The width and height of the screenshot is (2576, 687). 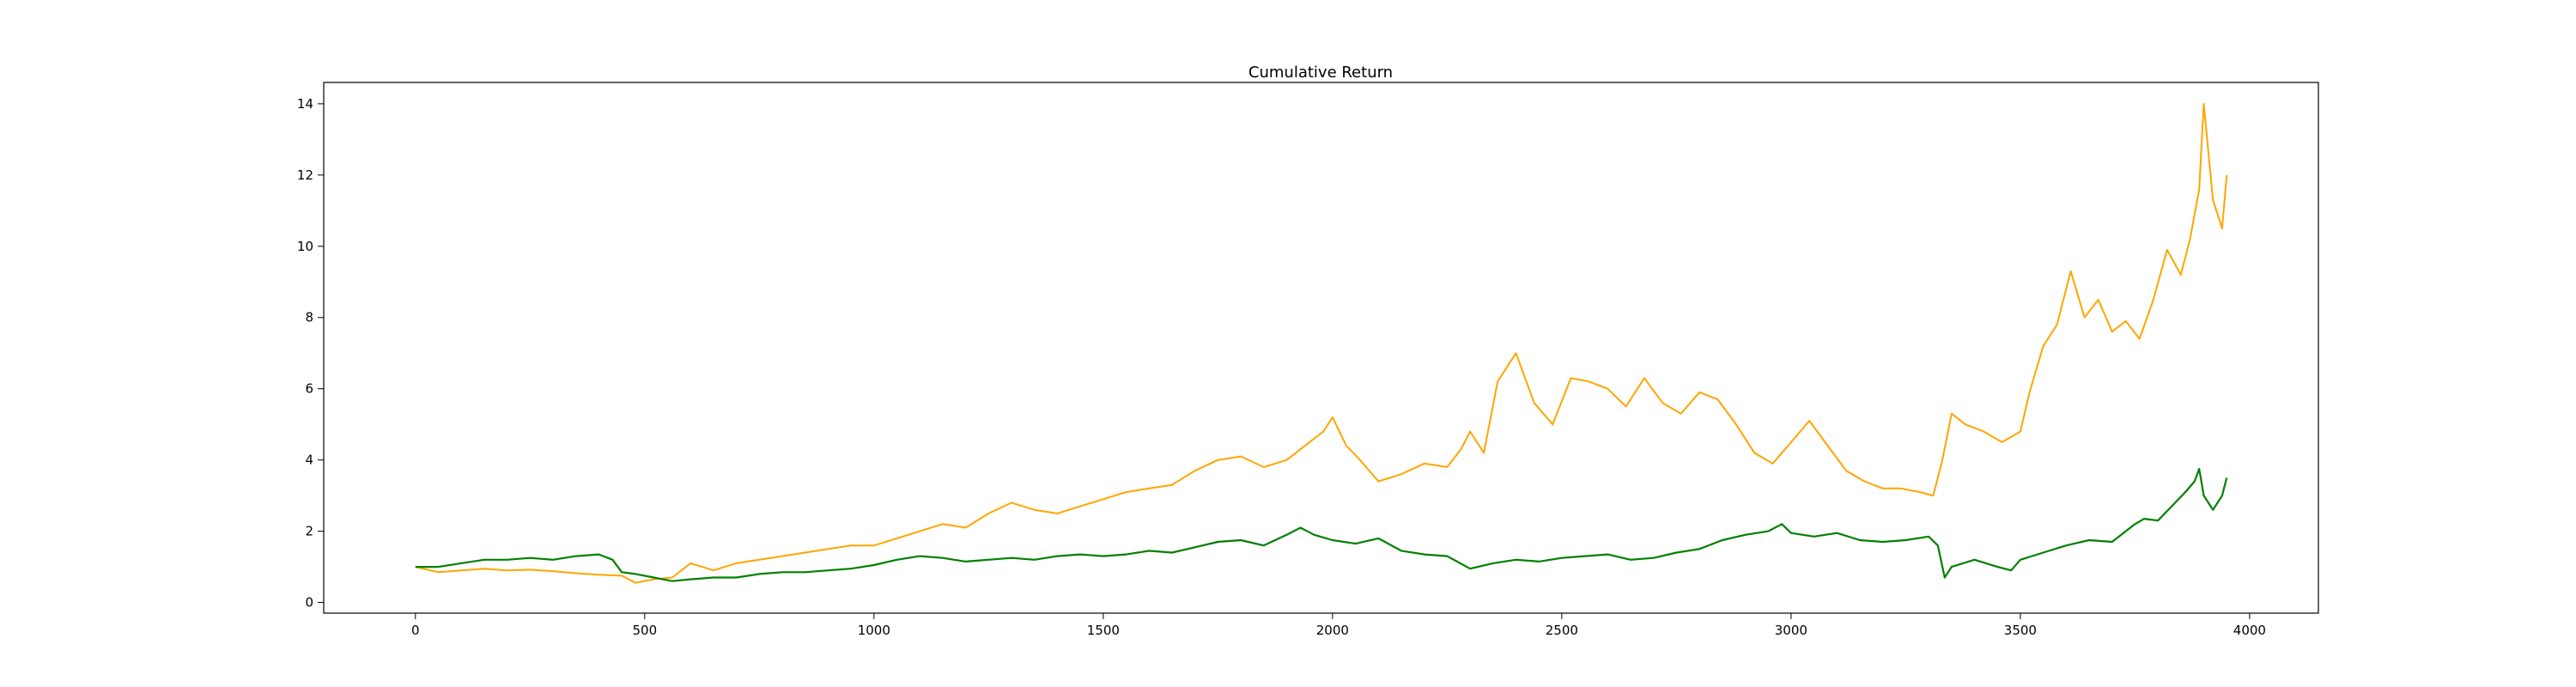 I want to click on y-tick-label: 8, so click(x=309, y=317).